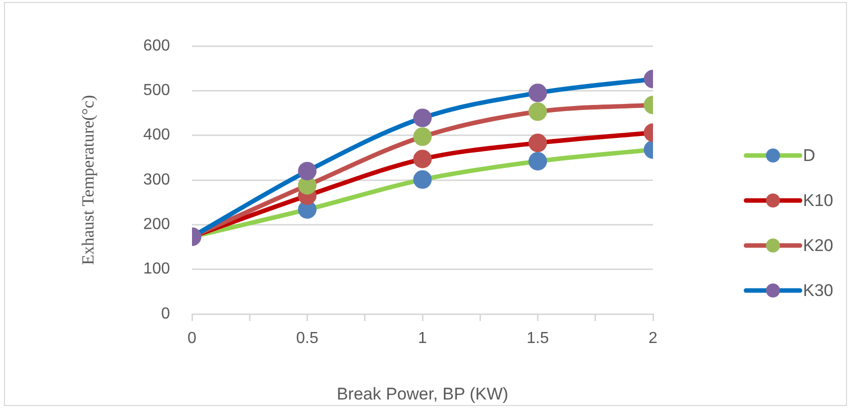 The image size is (853, 409). What do you see at coordinates (818, 200) in the screenshot?
I see `legend-label: K10` at bounding box center [818, 200].